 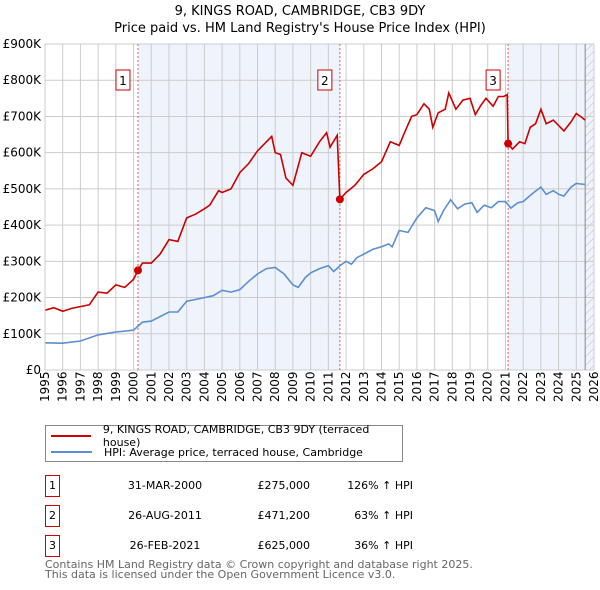 What do you see at coordinates (23, 298) in the screenshot?
I see `y-tick-label: £200K` at bounding box center [23, 298].